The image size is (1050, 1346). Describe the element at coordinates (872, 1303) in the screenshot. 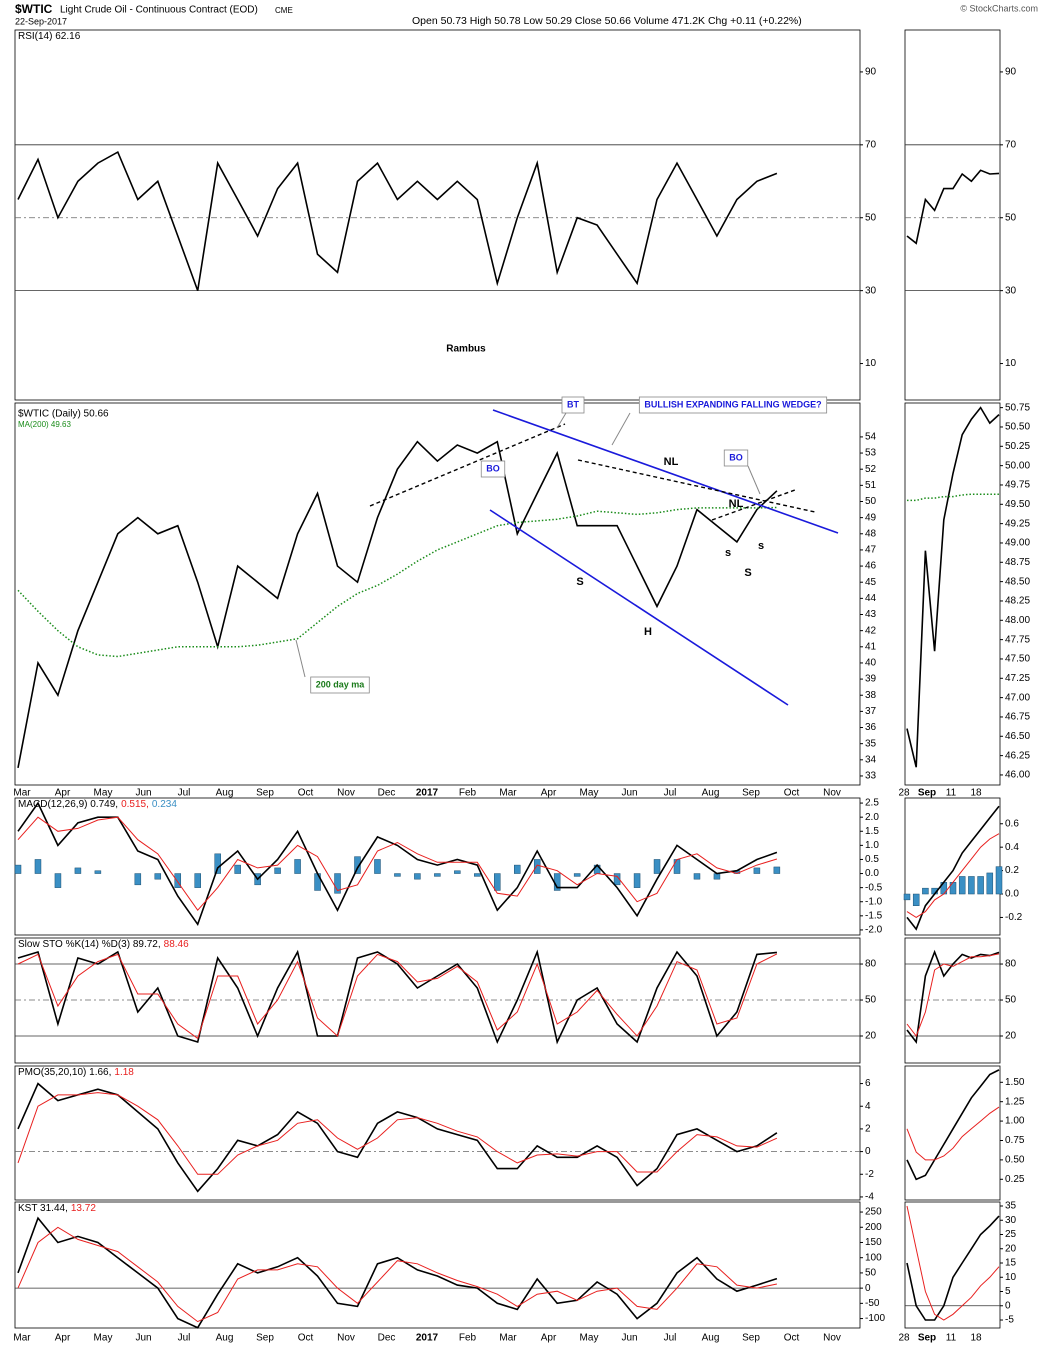

I see `y-tick-label: -50` at that location.